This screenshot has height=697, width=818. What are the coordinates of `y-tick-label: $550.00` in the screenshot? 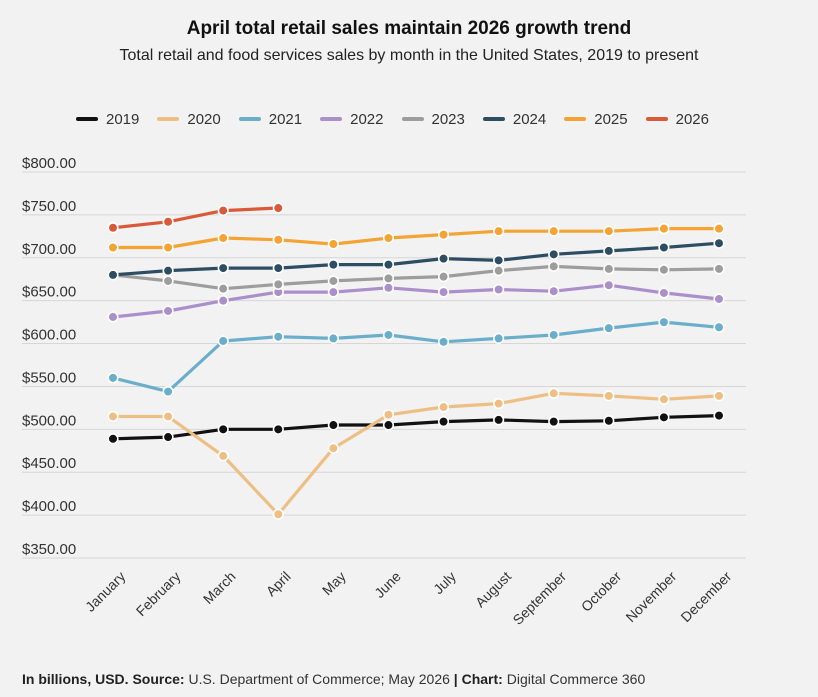 It's located at (49, 377).